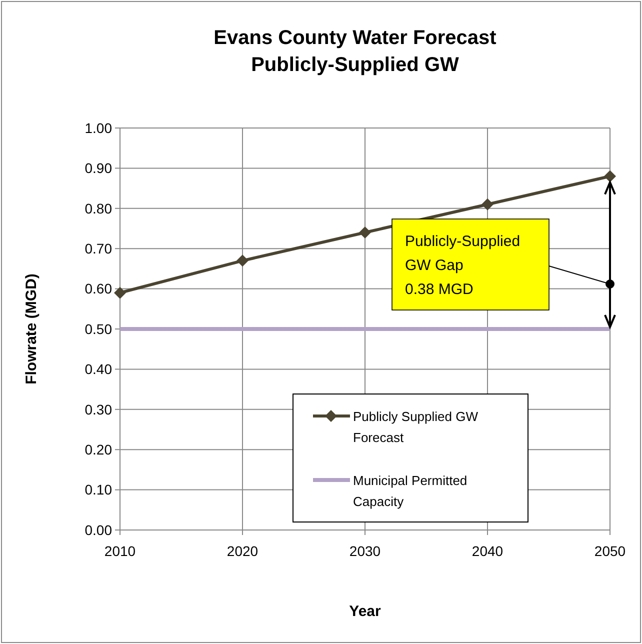 This screenshot has height=644, width=642. What do you see at coordinates (610, 551) in the screenshot?
I see `x-tick-label: 2050` at bounding box center [610, 551].